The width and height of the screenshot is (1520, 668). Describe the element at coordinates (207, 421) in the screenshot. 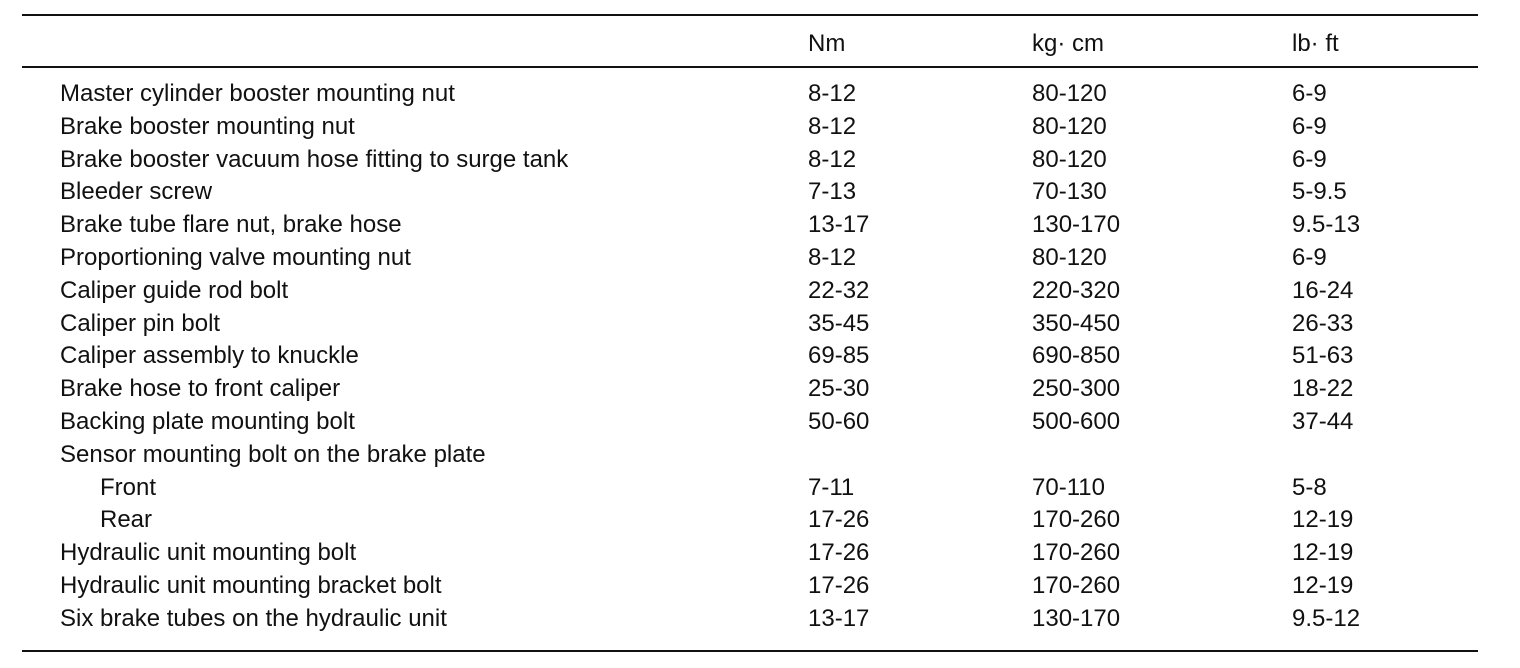

I see `row-label: Backing plate mounting bolt` at that location.